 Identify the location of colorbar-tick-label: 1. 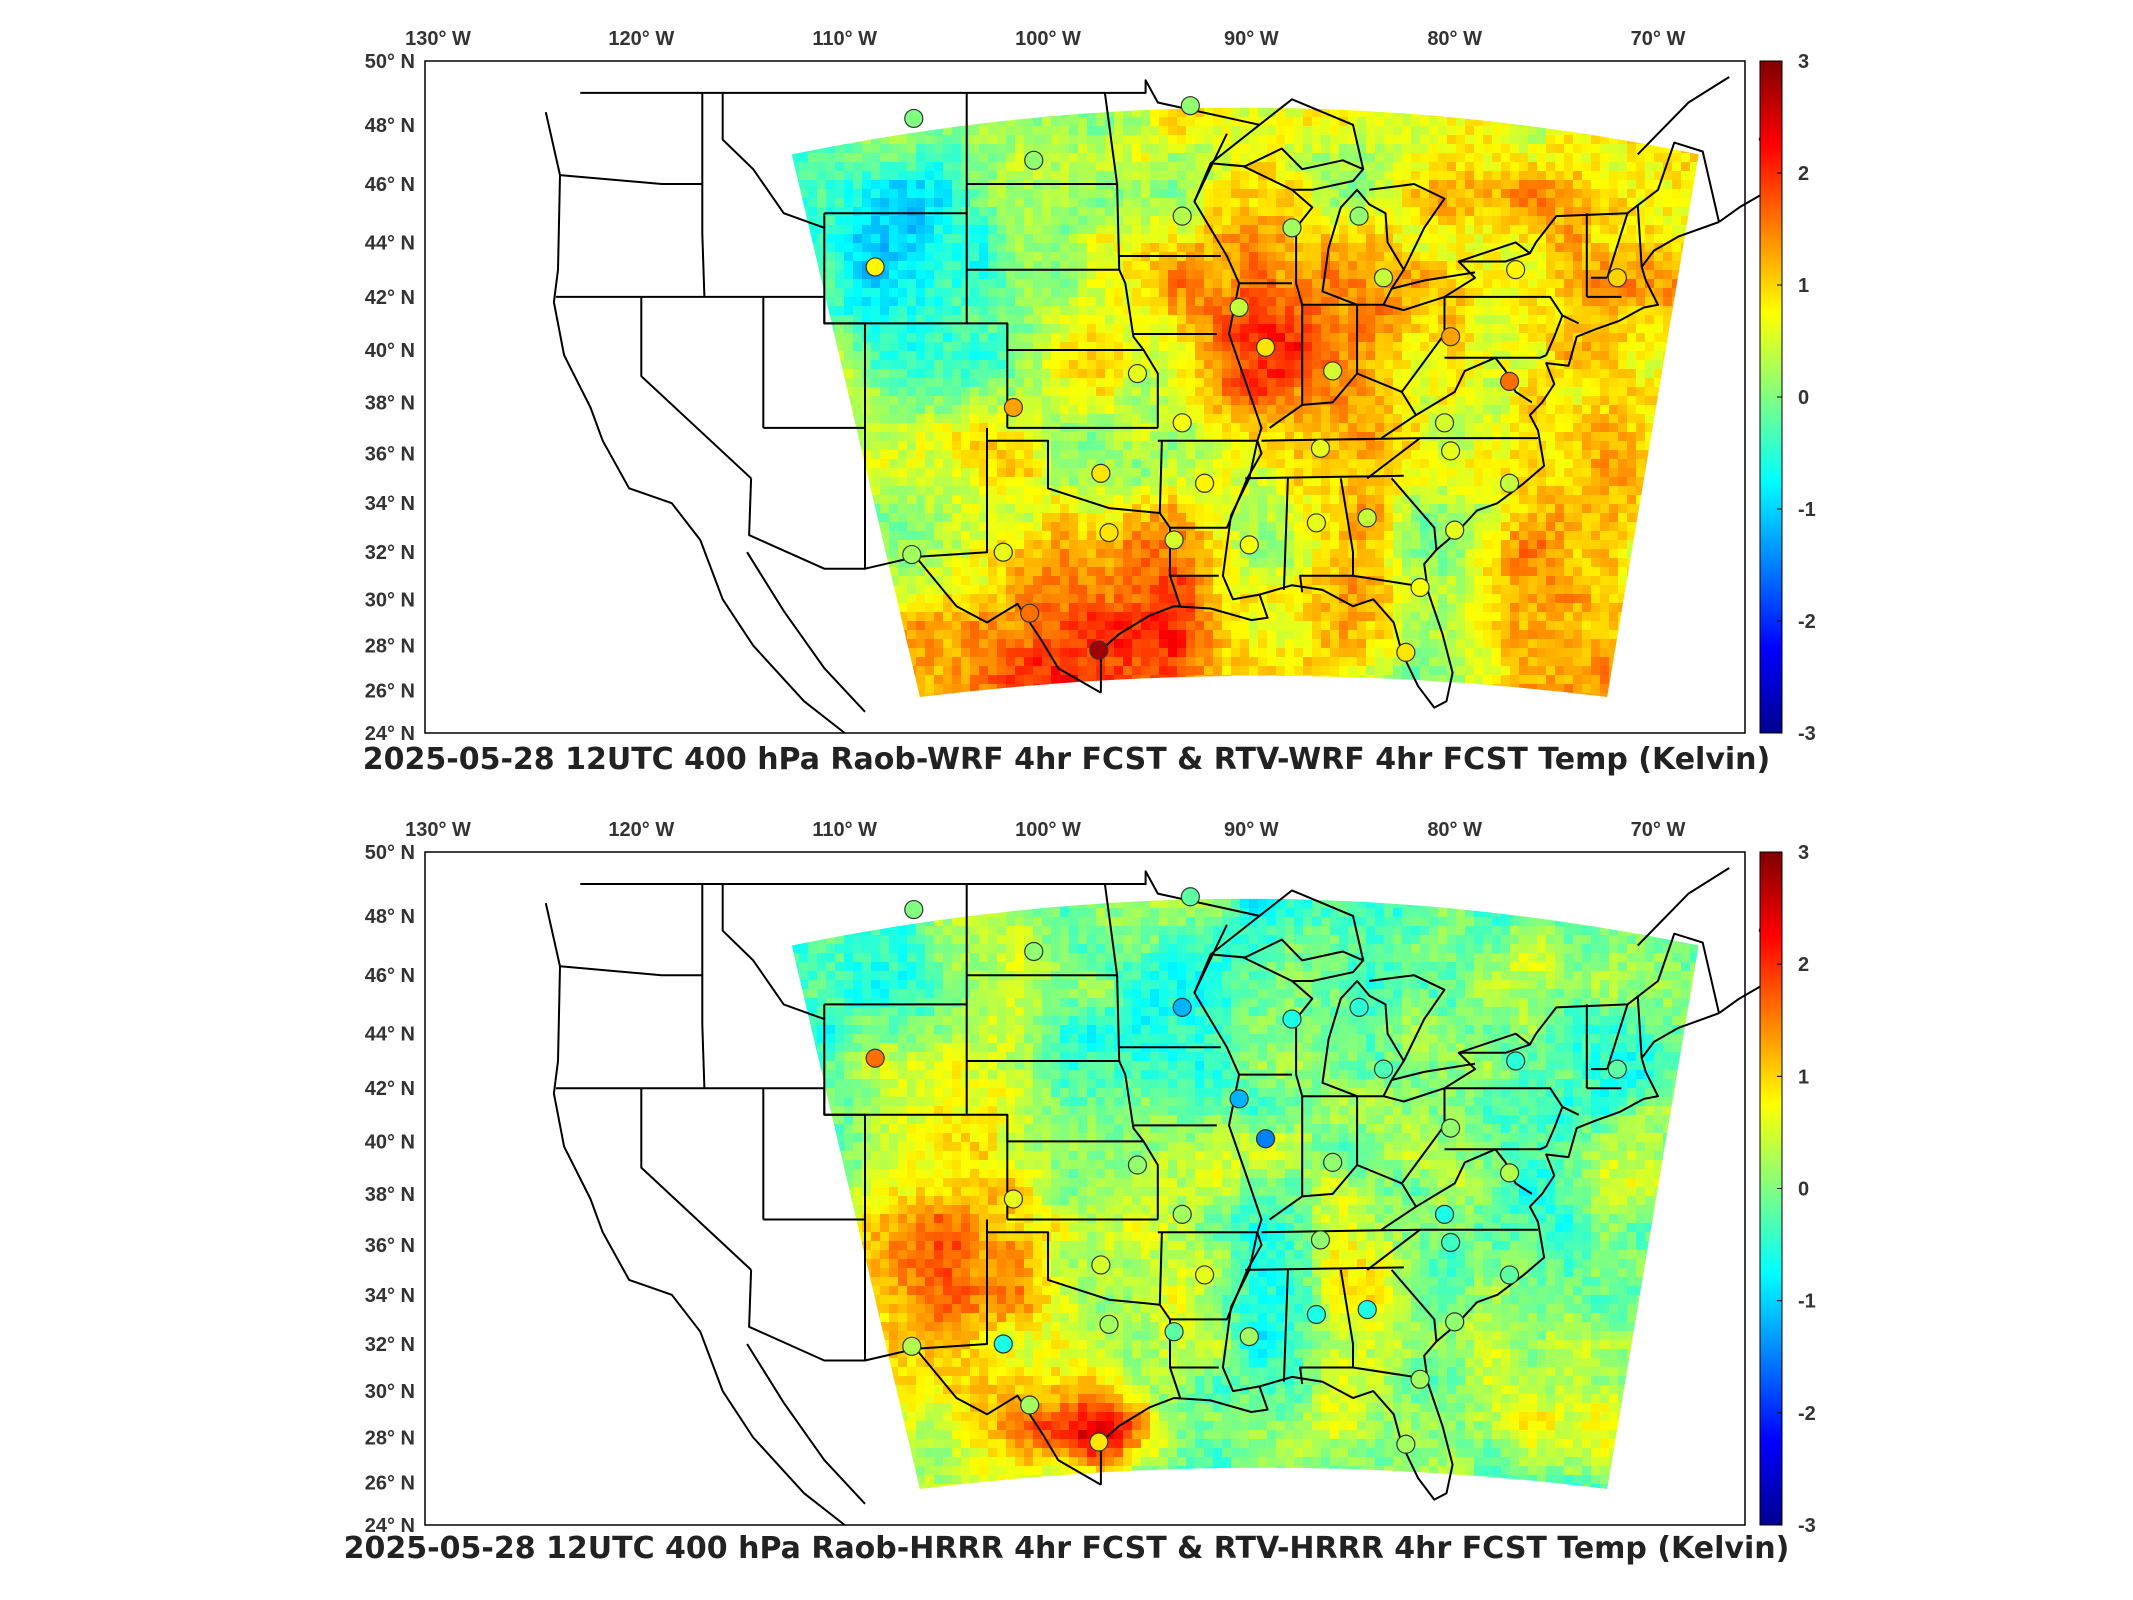
(1803, 1077).